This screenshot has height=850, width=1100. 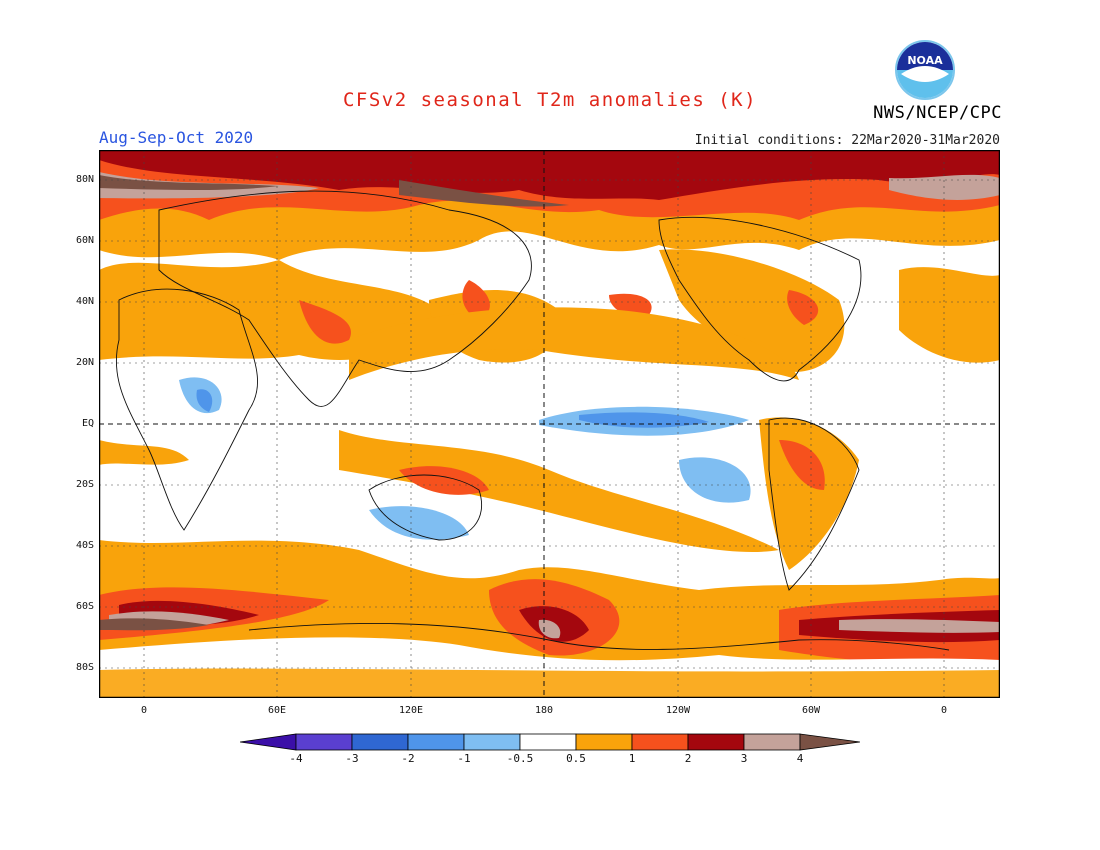 I want to click on antarctica-outline, so click(x=599, y=637).